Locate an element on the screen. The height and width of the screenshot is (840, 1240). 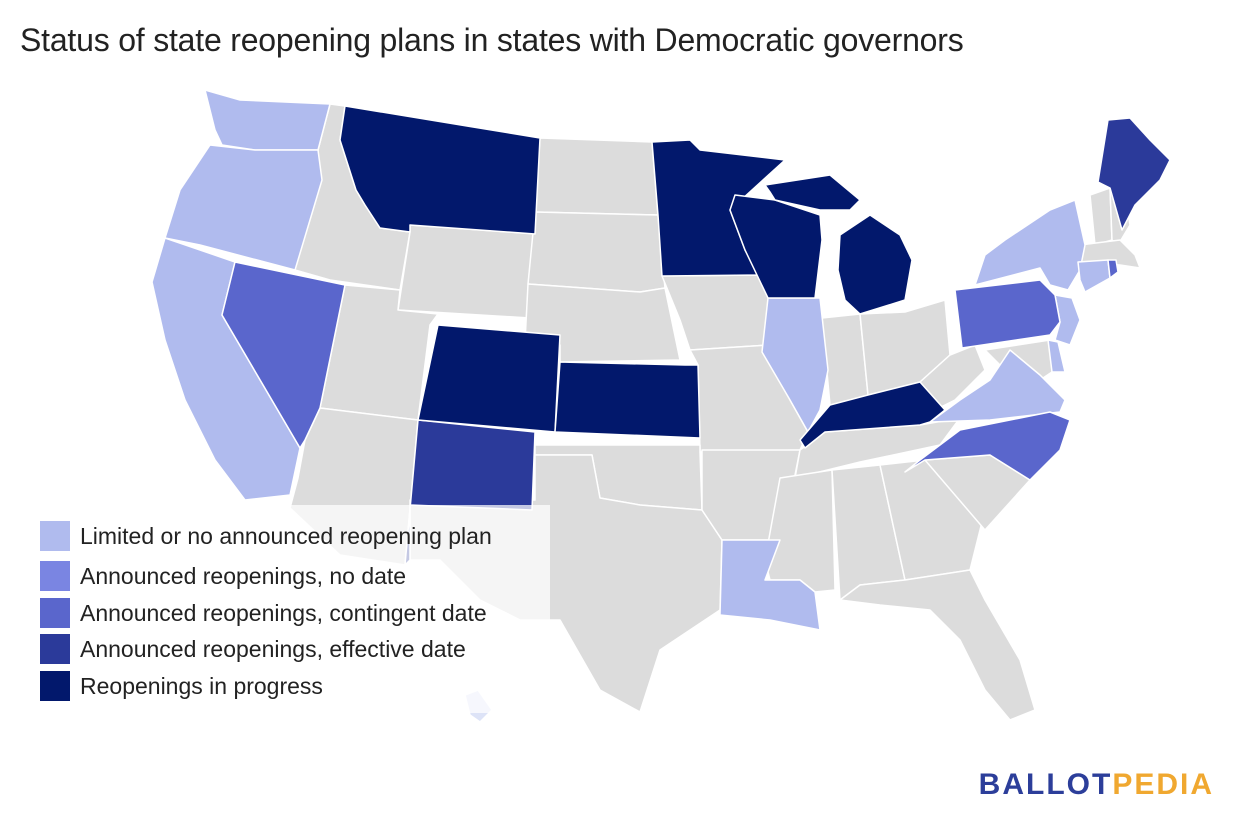
state-IL is located at coordinates (795, 365).